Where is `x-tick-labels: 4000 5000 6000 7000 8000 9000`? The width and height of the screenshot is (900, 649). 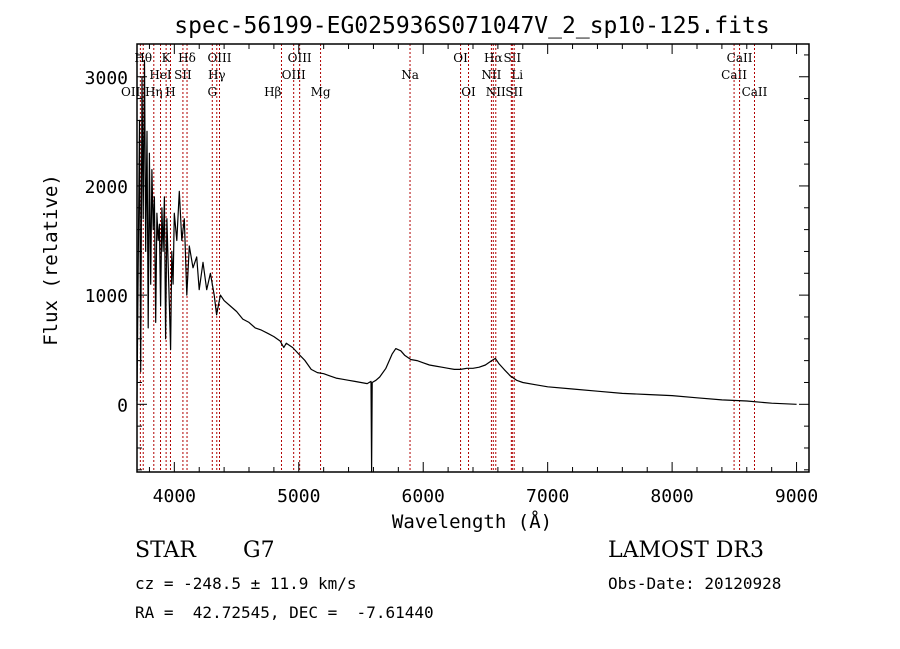
x-tick-labels: 4000 5000 6000 7000 8000 9000 is located at coordinates (486, 496).